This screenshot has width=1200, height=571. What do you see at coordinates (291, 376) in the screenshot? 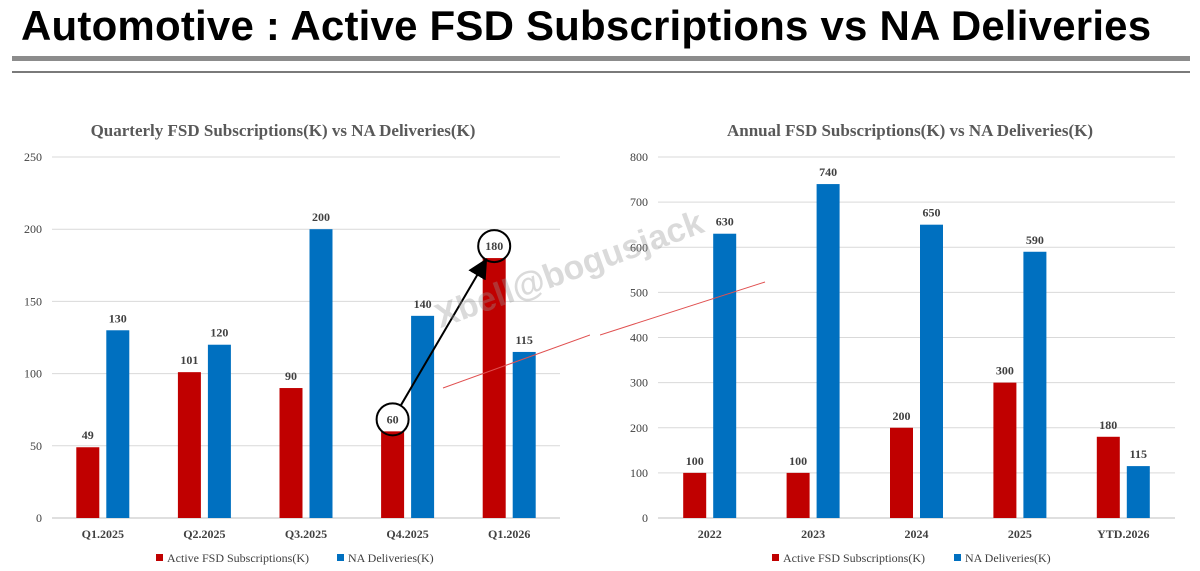
I see `data-label: 90` at bounding box center [291, 376].